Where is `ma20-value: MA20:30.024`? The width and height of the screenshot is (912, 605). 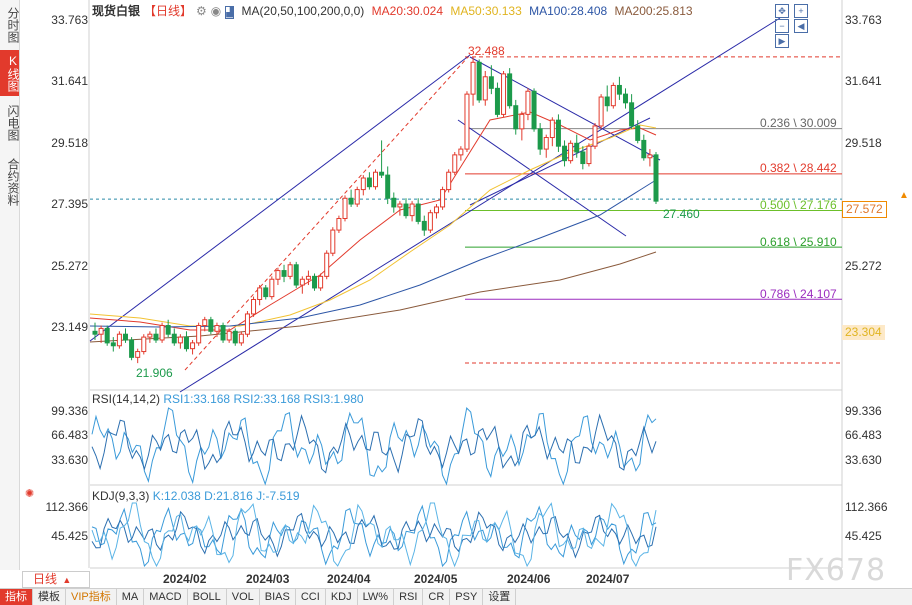
ma20-value: MA20:30.024 is located at coordinates (407, 11).